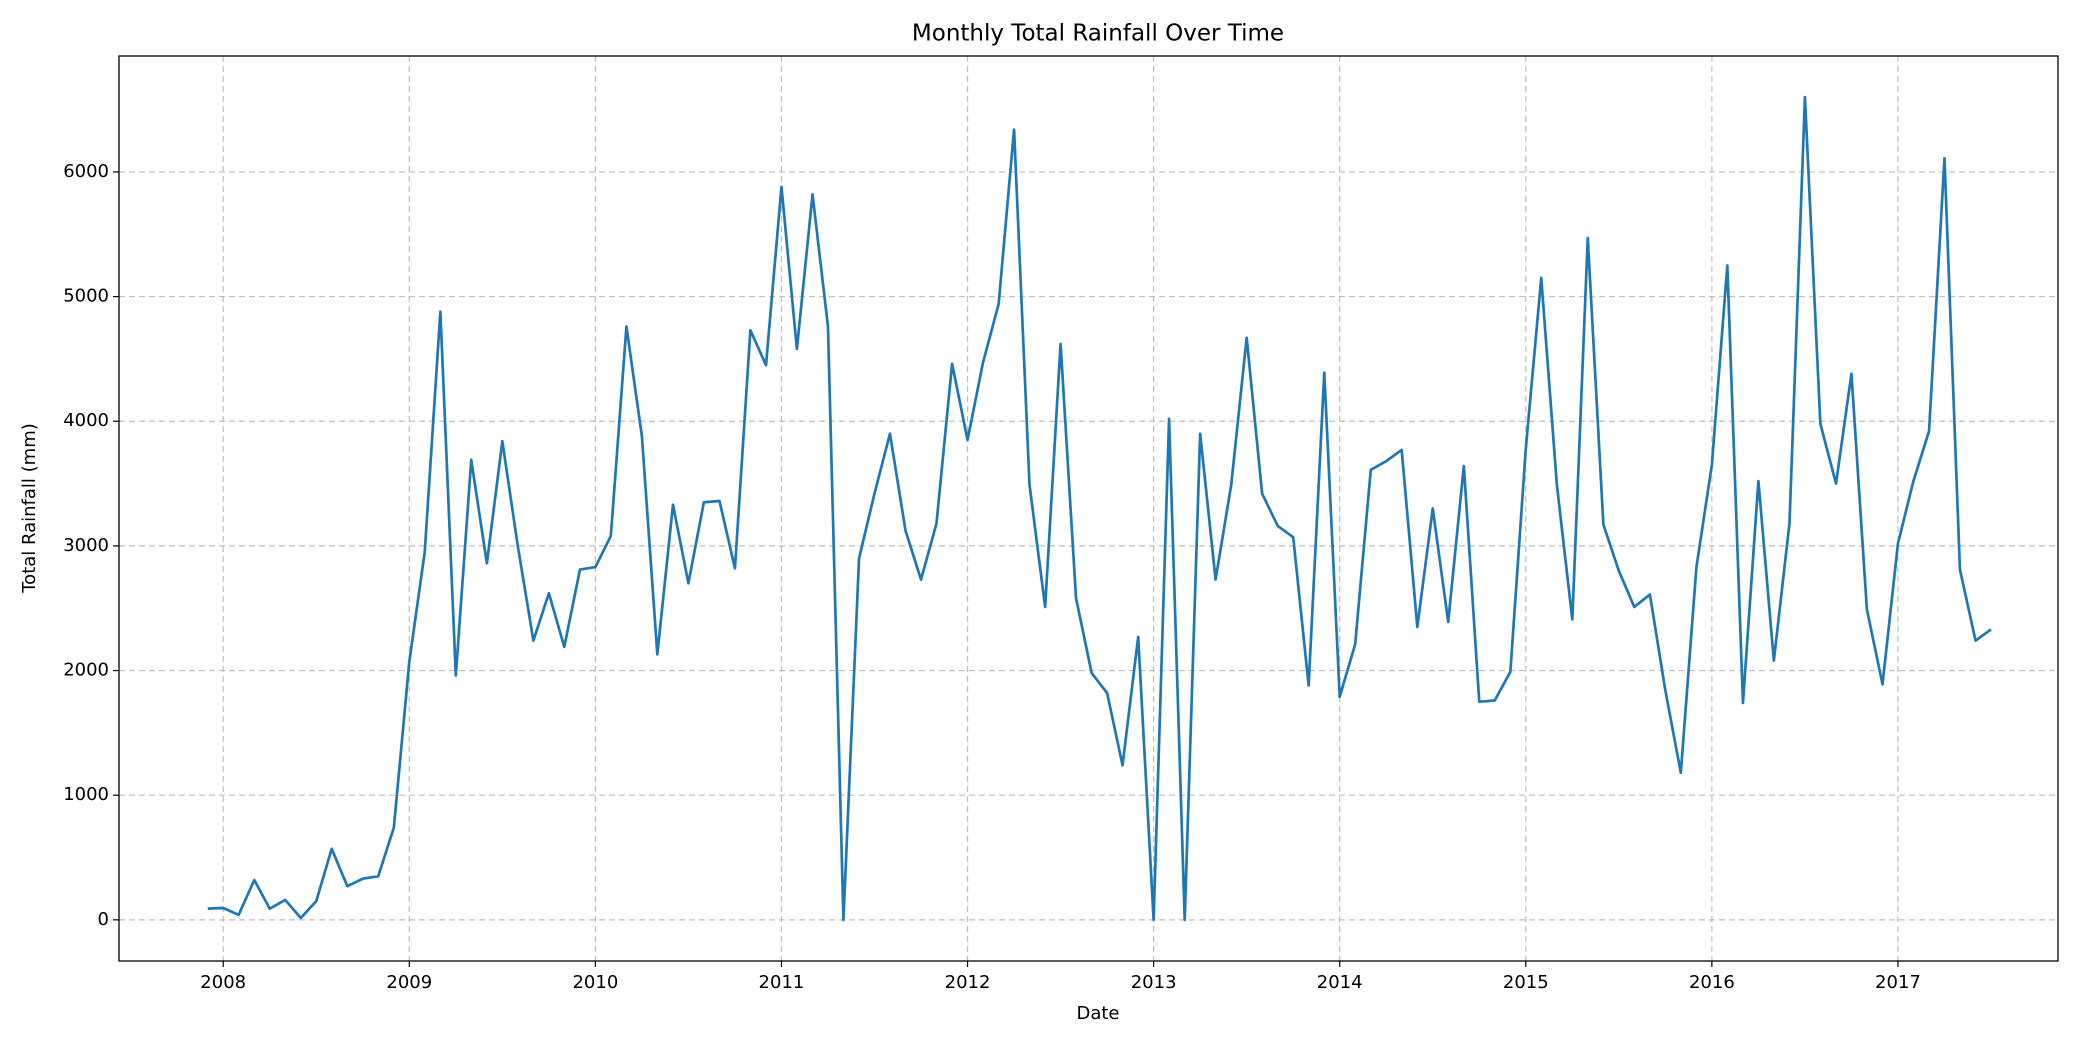 The width and height of the screenshot is (2100, 1050). I want to click on y-tick-label: 5000, so click(86, 296).